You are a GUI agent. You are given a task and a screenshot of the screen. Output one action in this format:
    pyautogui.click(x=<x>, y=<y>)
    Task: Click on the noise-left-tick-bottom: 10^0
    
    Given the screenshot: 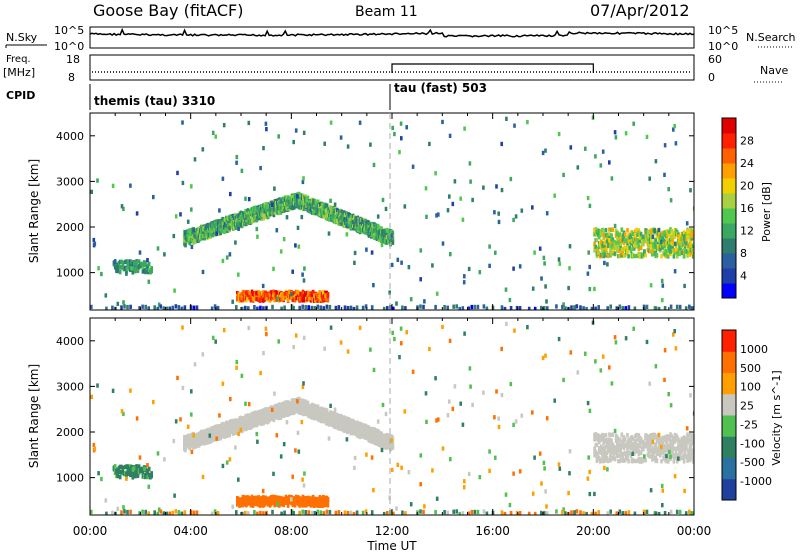 What is the action you would take?
    pyautogui.click(x=69, y=46)
    